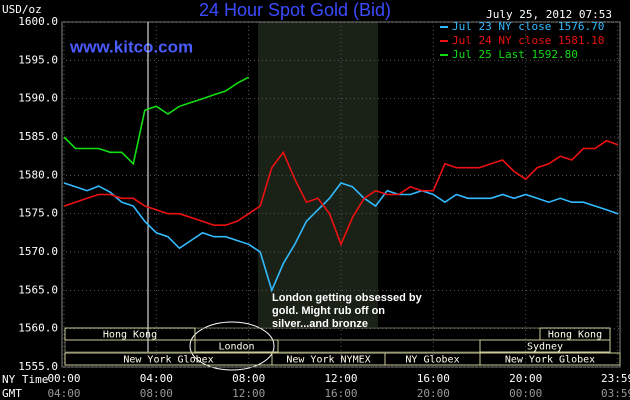 This screenshot has height=400, width=630. What do you see at coordinates (525, 393) in the screenshot?
I see `x2-tick-label: 00:00` at bounding box center [525, 393].